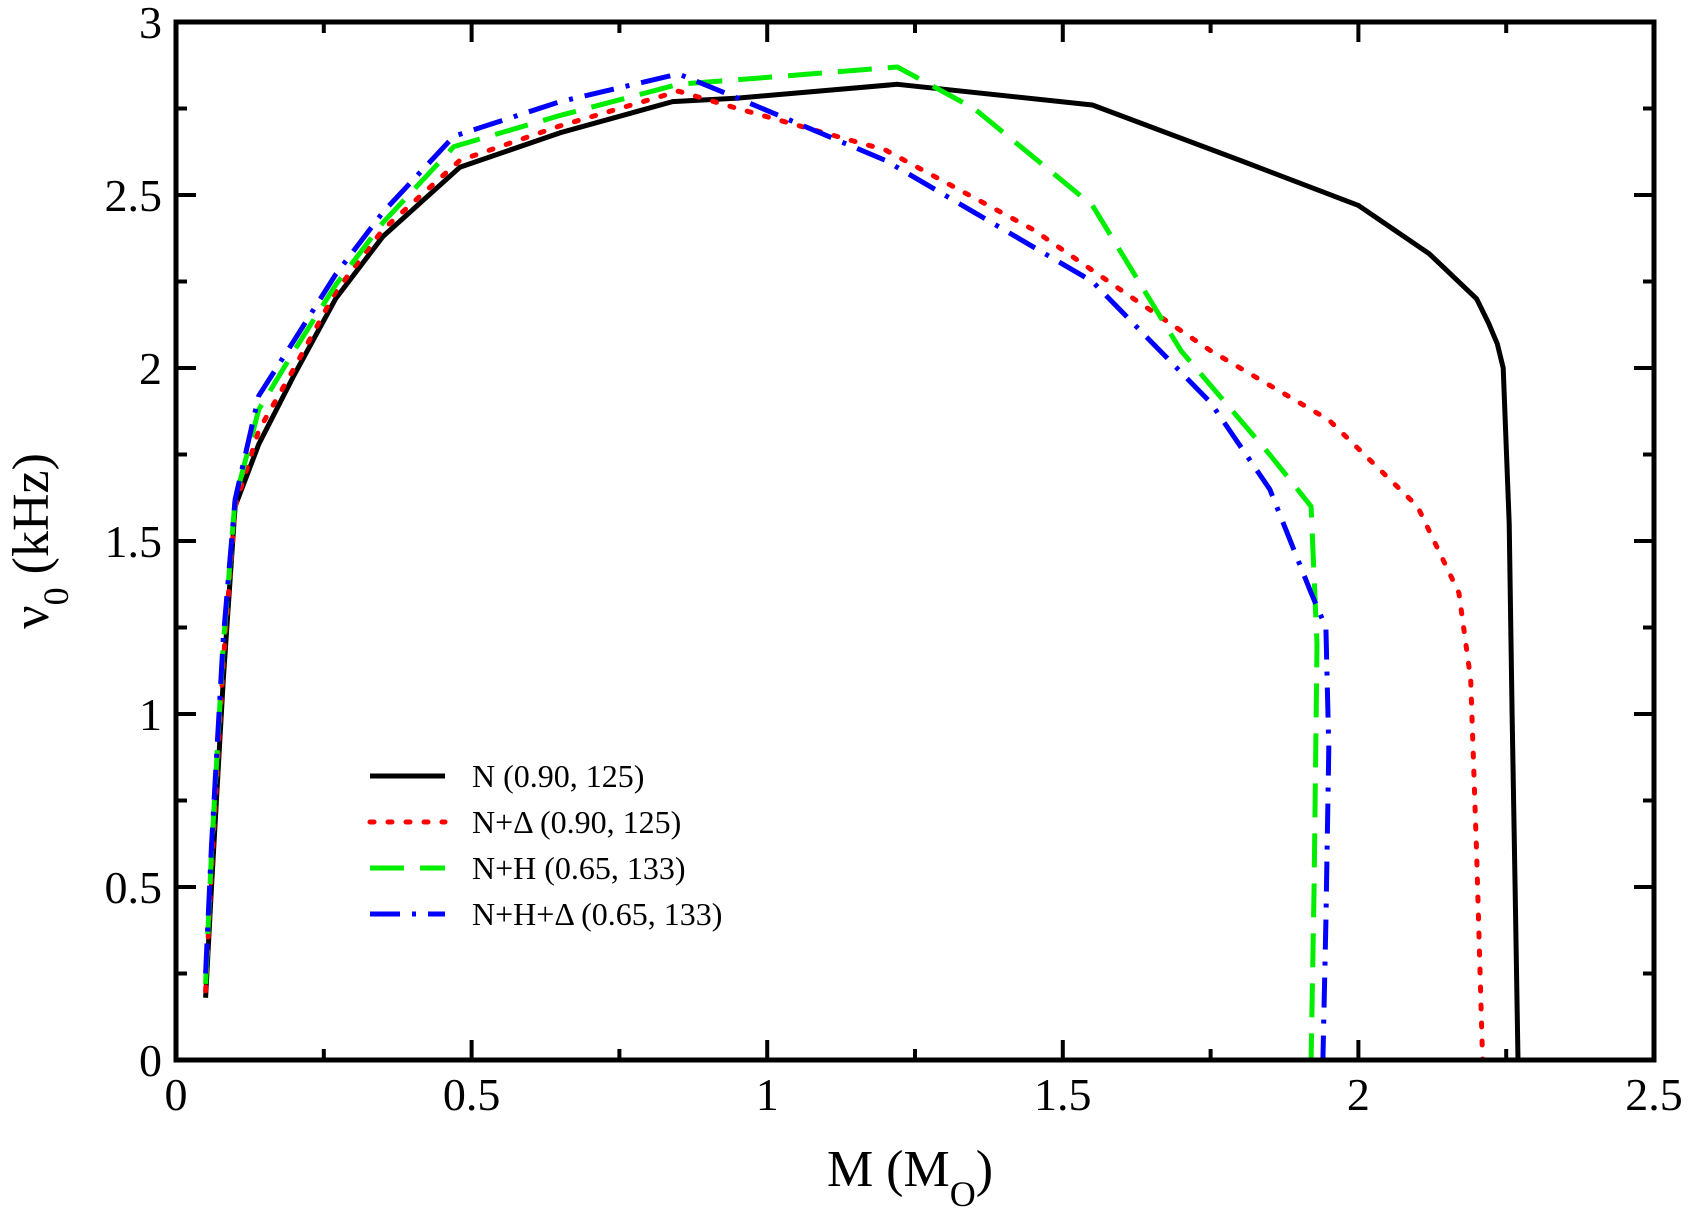  What do you see at coordinates (1654, 1094) in the screenshot?
I see `x-tick-label: 2.5` at bounding box center [1654, 1094].